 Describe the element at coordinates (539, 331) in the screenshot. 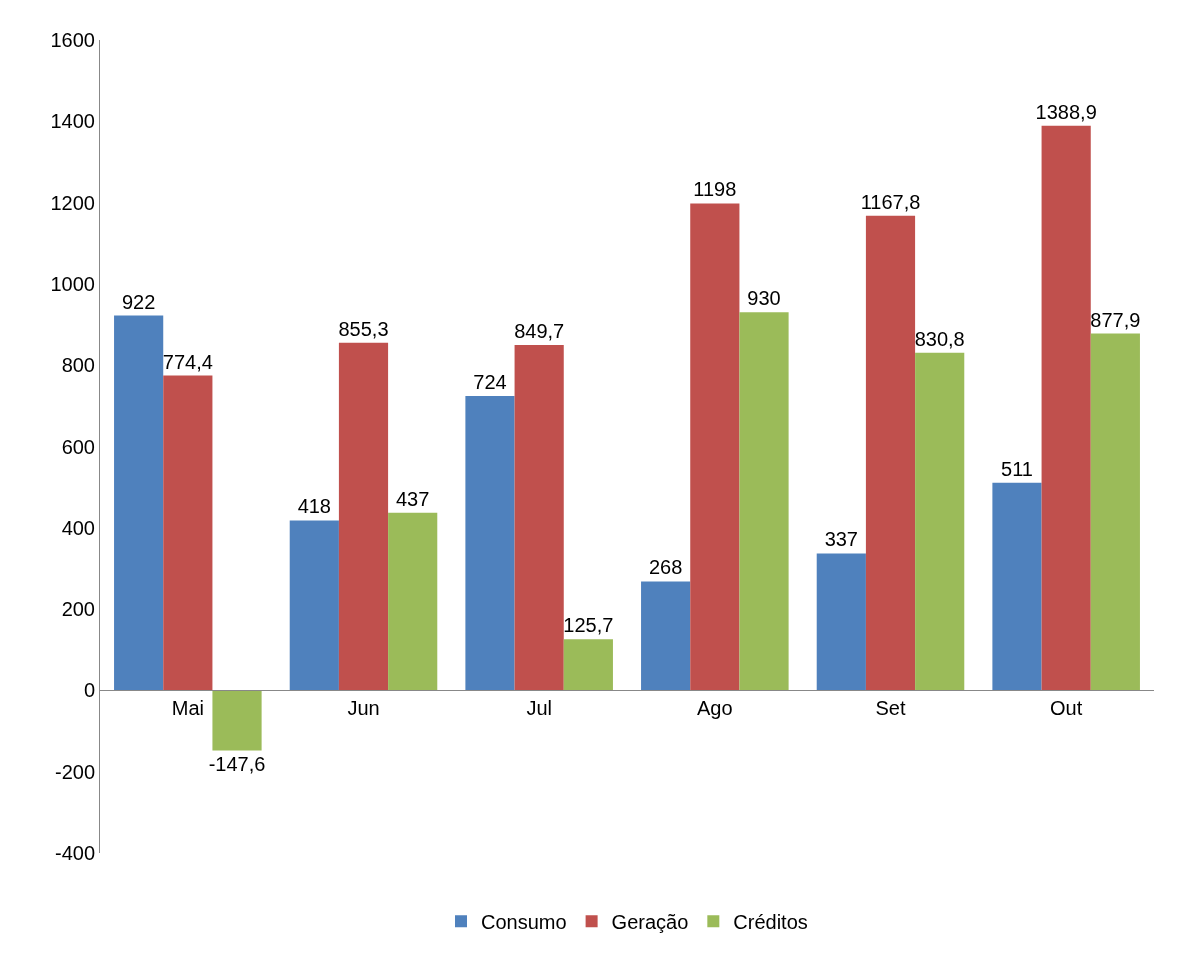

I see `data-label: 849,7` at that location.